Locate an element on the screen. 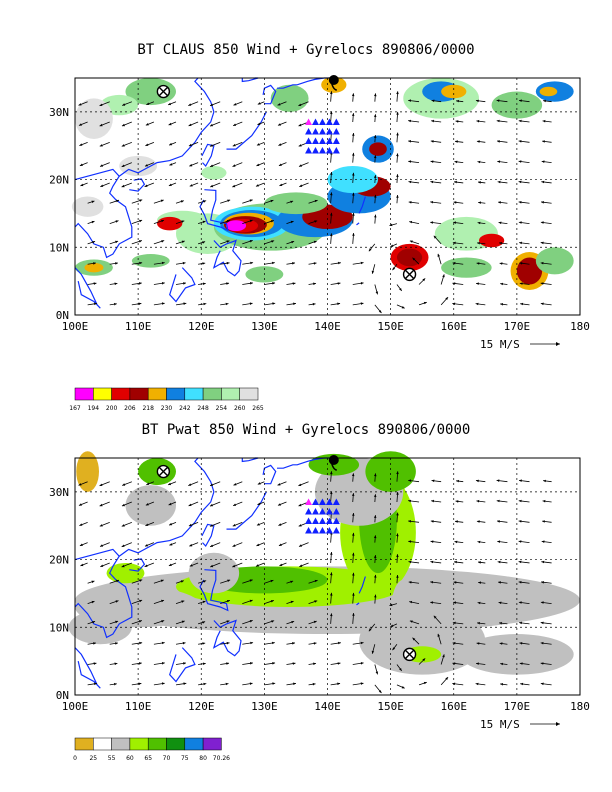 The width and height of the screenshot is (612, 792). panel2-x-tick-label: 140E is located at coordinates (327, 706).